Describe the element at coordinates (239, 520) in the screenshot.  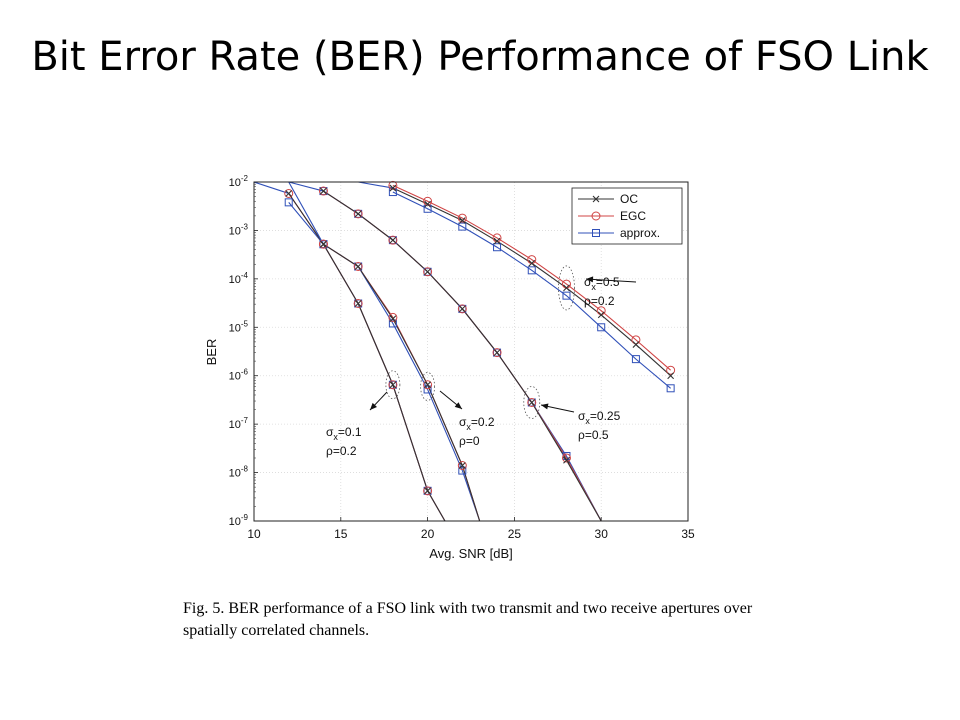
I see `y-tick-label: 10⁻⁹` at that location.